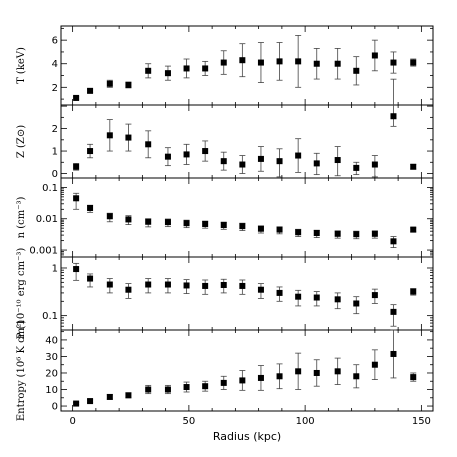 This screenshot has width=457, height=457. What do you see at coordinates (55, 152) in the screenshot?
I see `y-tick-label: 1` at bounding box center [55, 152].